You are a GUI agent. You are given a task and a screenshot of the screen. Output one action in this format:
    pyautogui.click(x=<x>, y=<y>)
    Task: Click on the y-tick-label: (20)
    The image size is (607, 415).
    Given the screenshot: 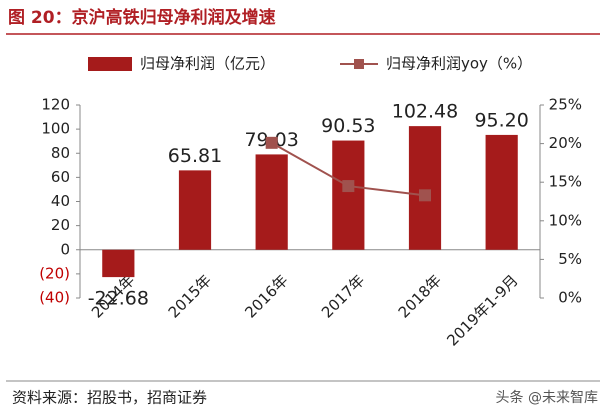 What is the action you would take?
    pyautogui.click(x=54, y=273)
    